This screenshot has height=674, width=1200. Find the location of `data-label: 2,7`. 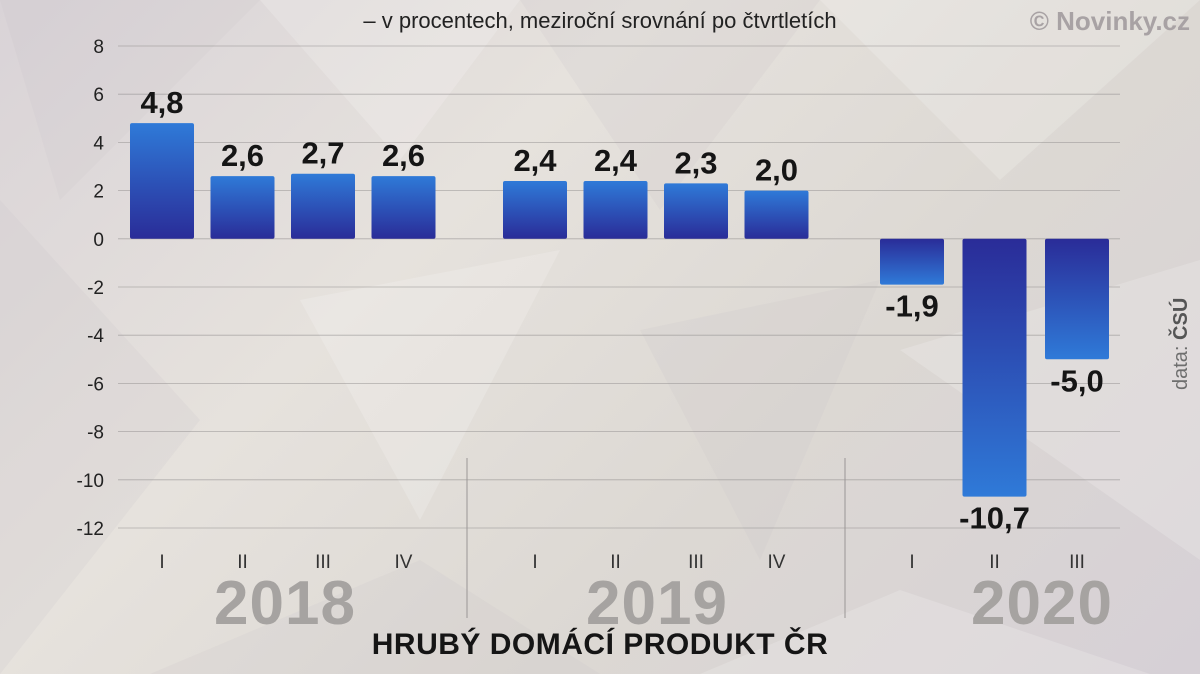

data-label: 2,7 is located at coordinates (322, 153).